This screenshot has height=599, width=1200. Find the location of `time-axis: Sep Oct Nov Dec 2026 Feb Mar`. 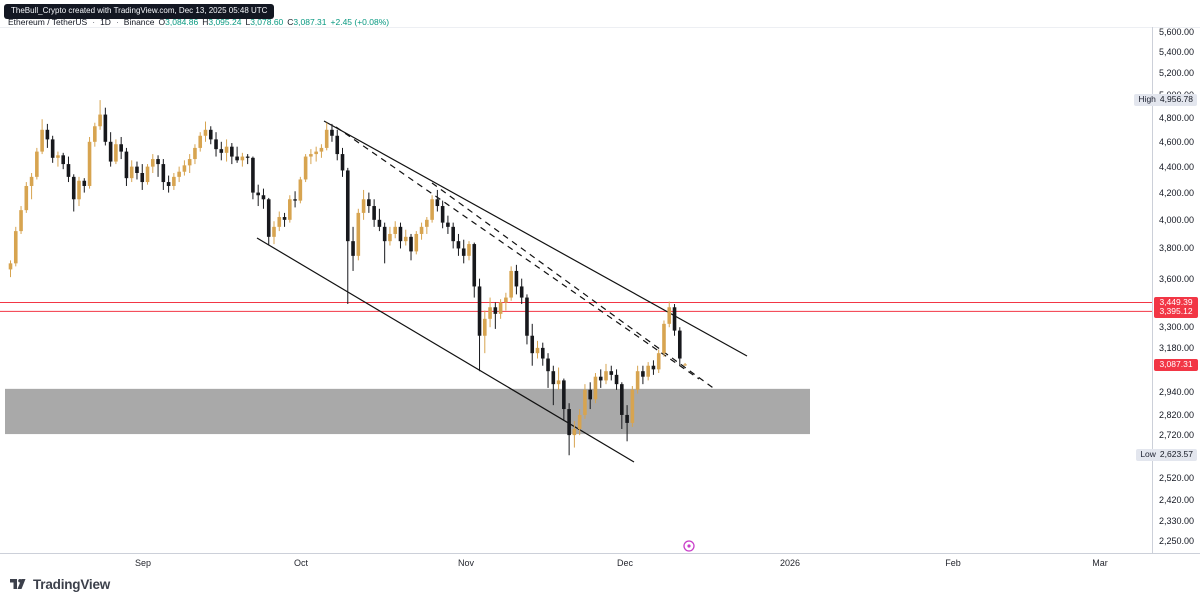

time-axis: Sep Oct Nov Dec 2026 Feb Mar is located at coordinates (600, 563).